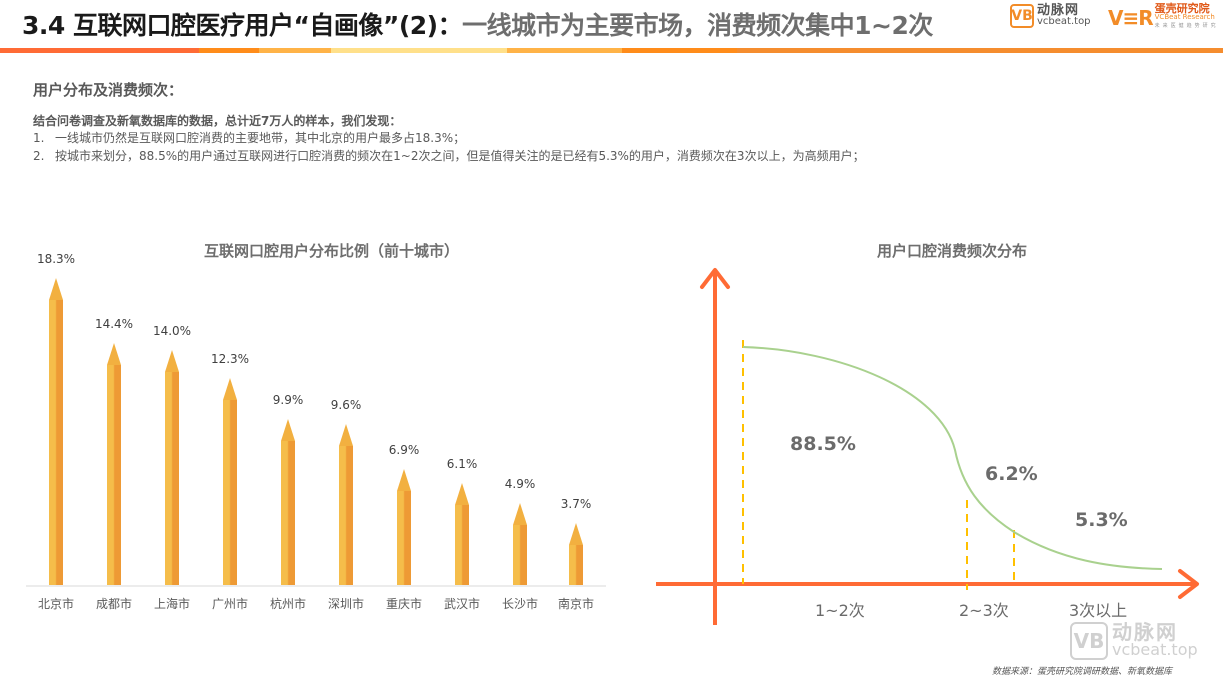  I want to click on distribution-curve, so click(952, 458).